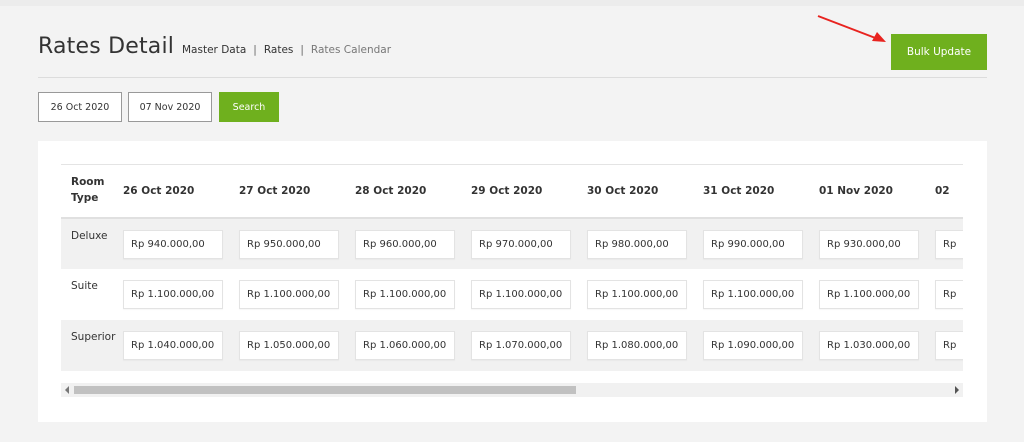 Image resolution: width=1024 pixels, height=442 pixels. I want to click on scrollbar-thumb, so click(325, 390).